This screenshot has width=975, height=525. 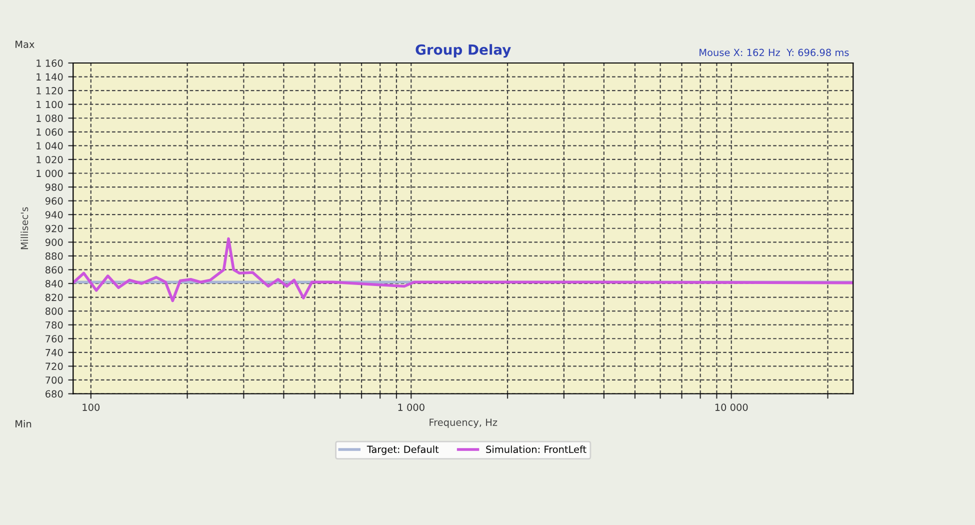 What do you see at coordinates (536, 449) in the screenshot?
I see `legend-label: Simulation: FrontLeft` at bounding box center [536, 449].